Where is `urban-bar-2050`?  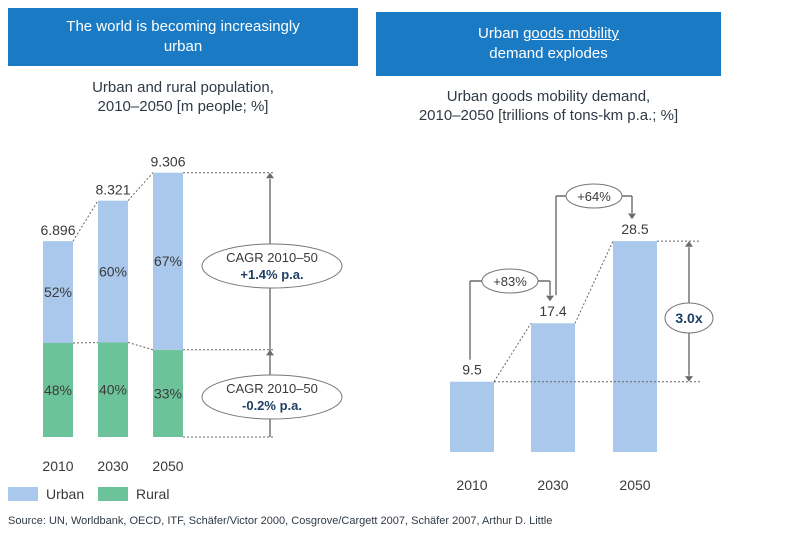
urban-bar-2050 is located at coordinates (168, 261).